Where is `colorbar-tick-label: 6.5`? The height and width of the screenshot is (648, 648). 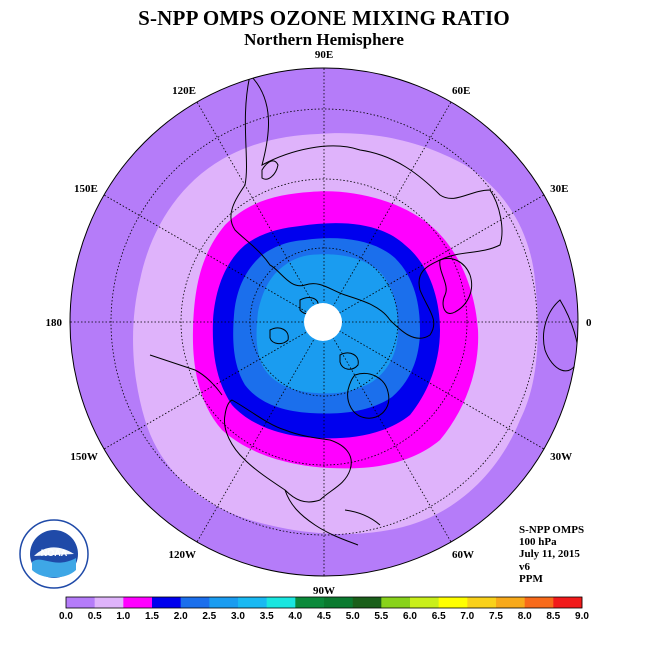 colorbar-tick-label: 6.5 is located at coordinates (439, 616).